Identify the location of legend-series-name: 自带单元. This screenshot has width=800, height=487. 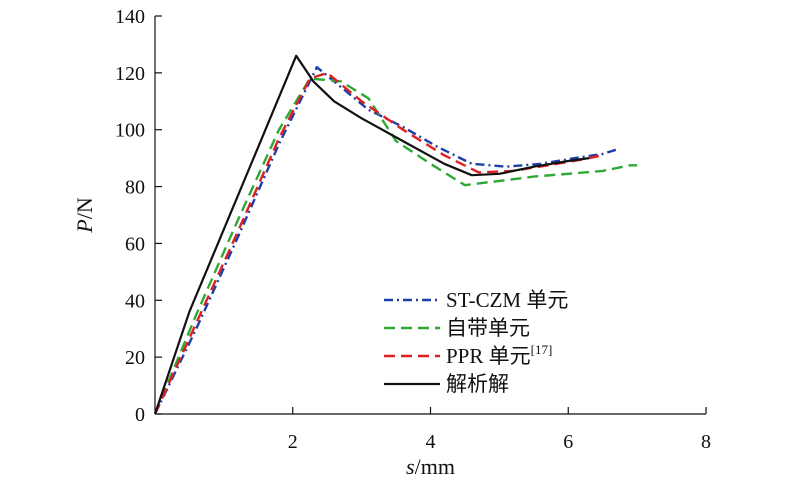
(488, 328).